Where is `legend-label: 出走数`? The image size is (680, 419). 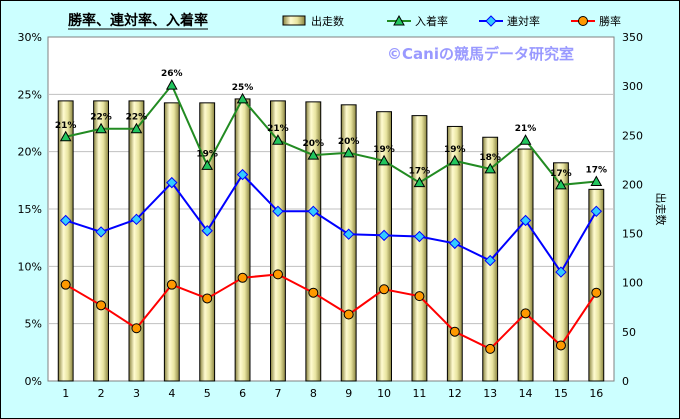
legend-label: 出走数 is located at coordinates (327, 21).